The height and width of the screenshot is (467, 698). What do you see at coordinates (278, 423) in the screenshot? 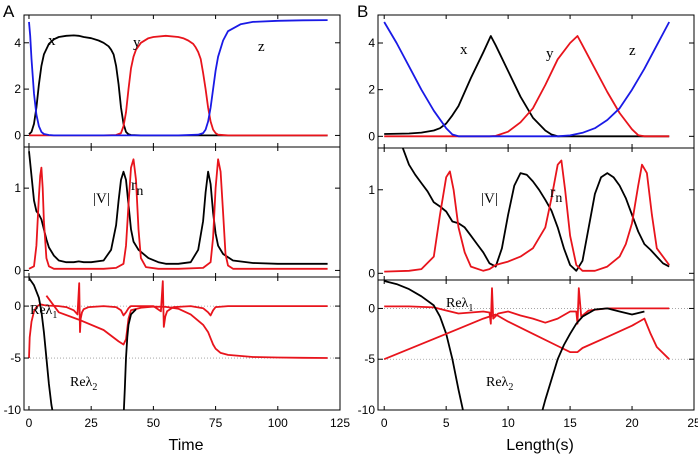
I see `x-tick-label: 100` at bounding box center [278, 423].